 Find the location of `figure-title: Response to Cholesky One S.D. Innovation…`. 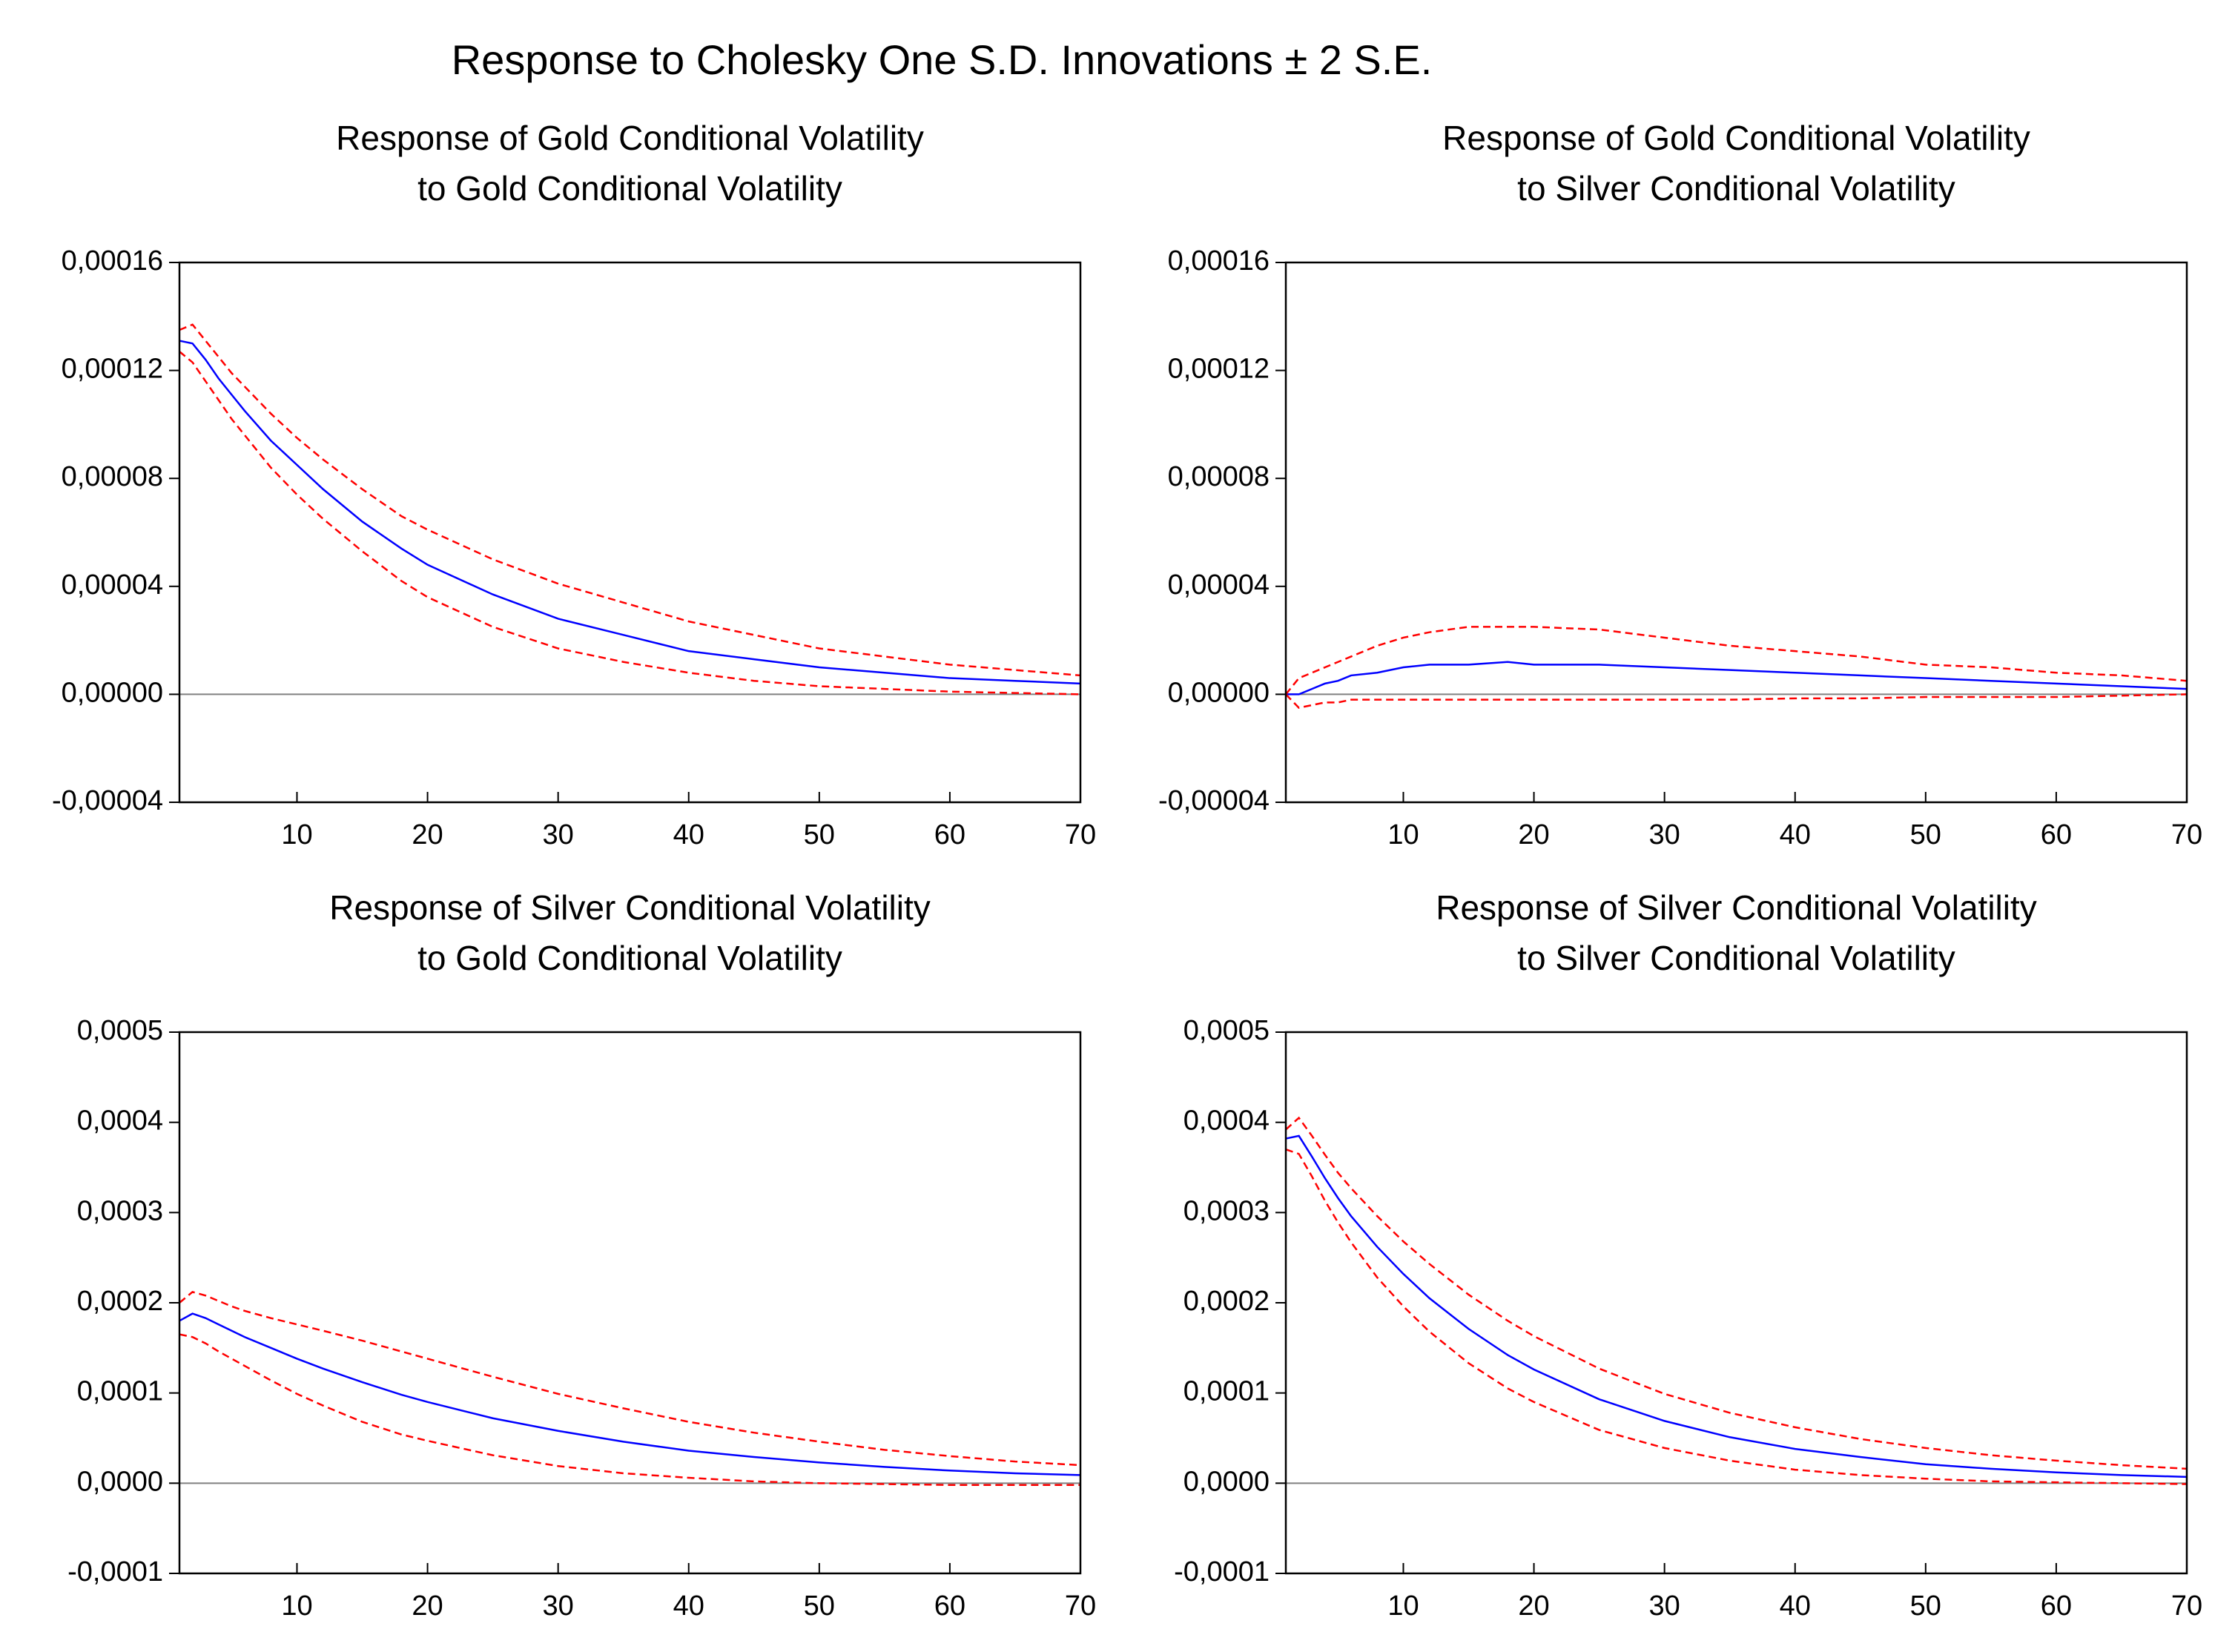

figure-title: Response to Cholesky One S.D. Innovation… is located at coordinates (942, 60).